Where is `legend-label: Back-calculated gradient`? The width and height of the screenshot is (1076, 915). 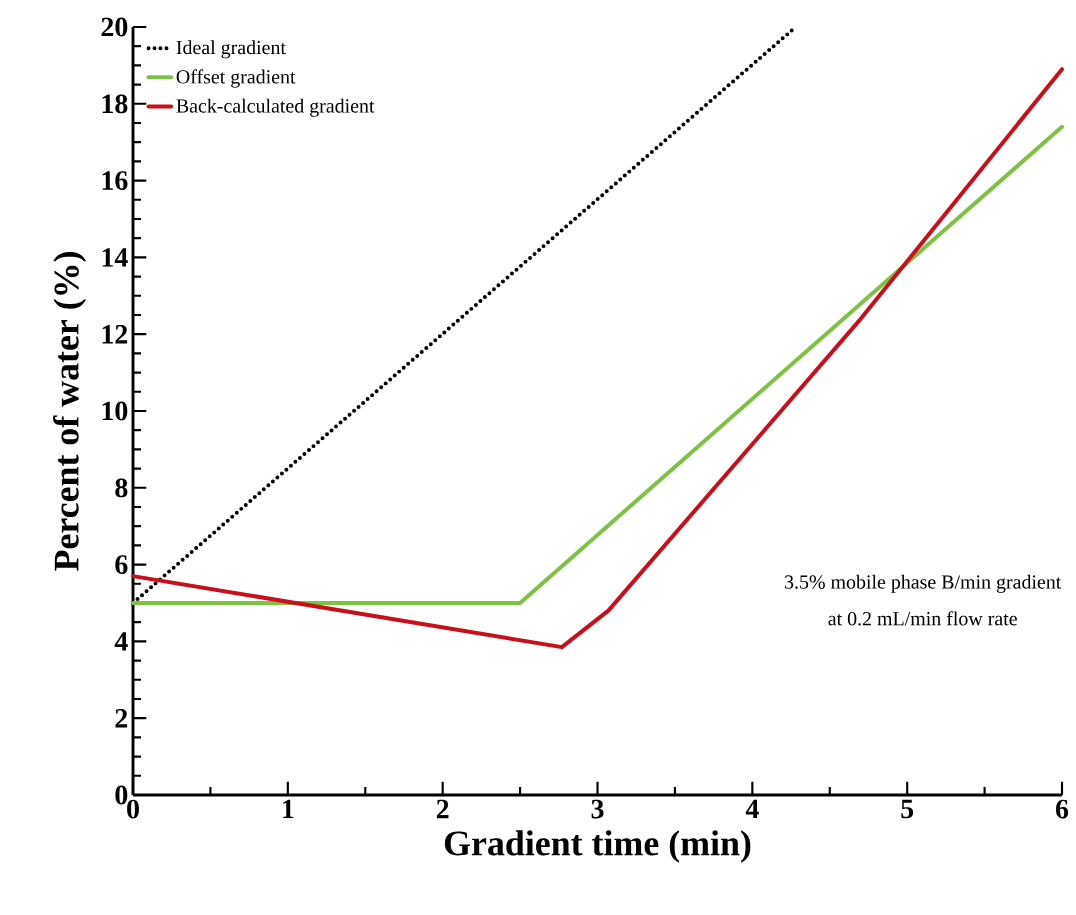 legend-label: Back-calculated gradient is located at coordinates (275, 107).